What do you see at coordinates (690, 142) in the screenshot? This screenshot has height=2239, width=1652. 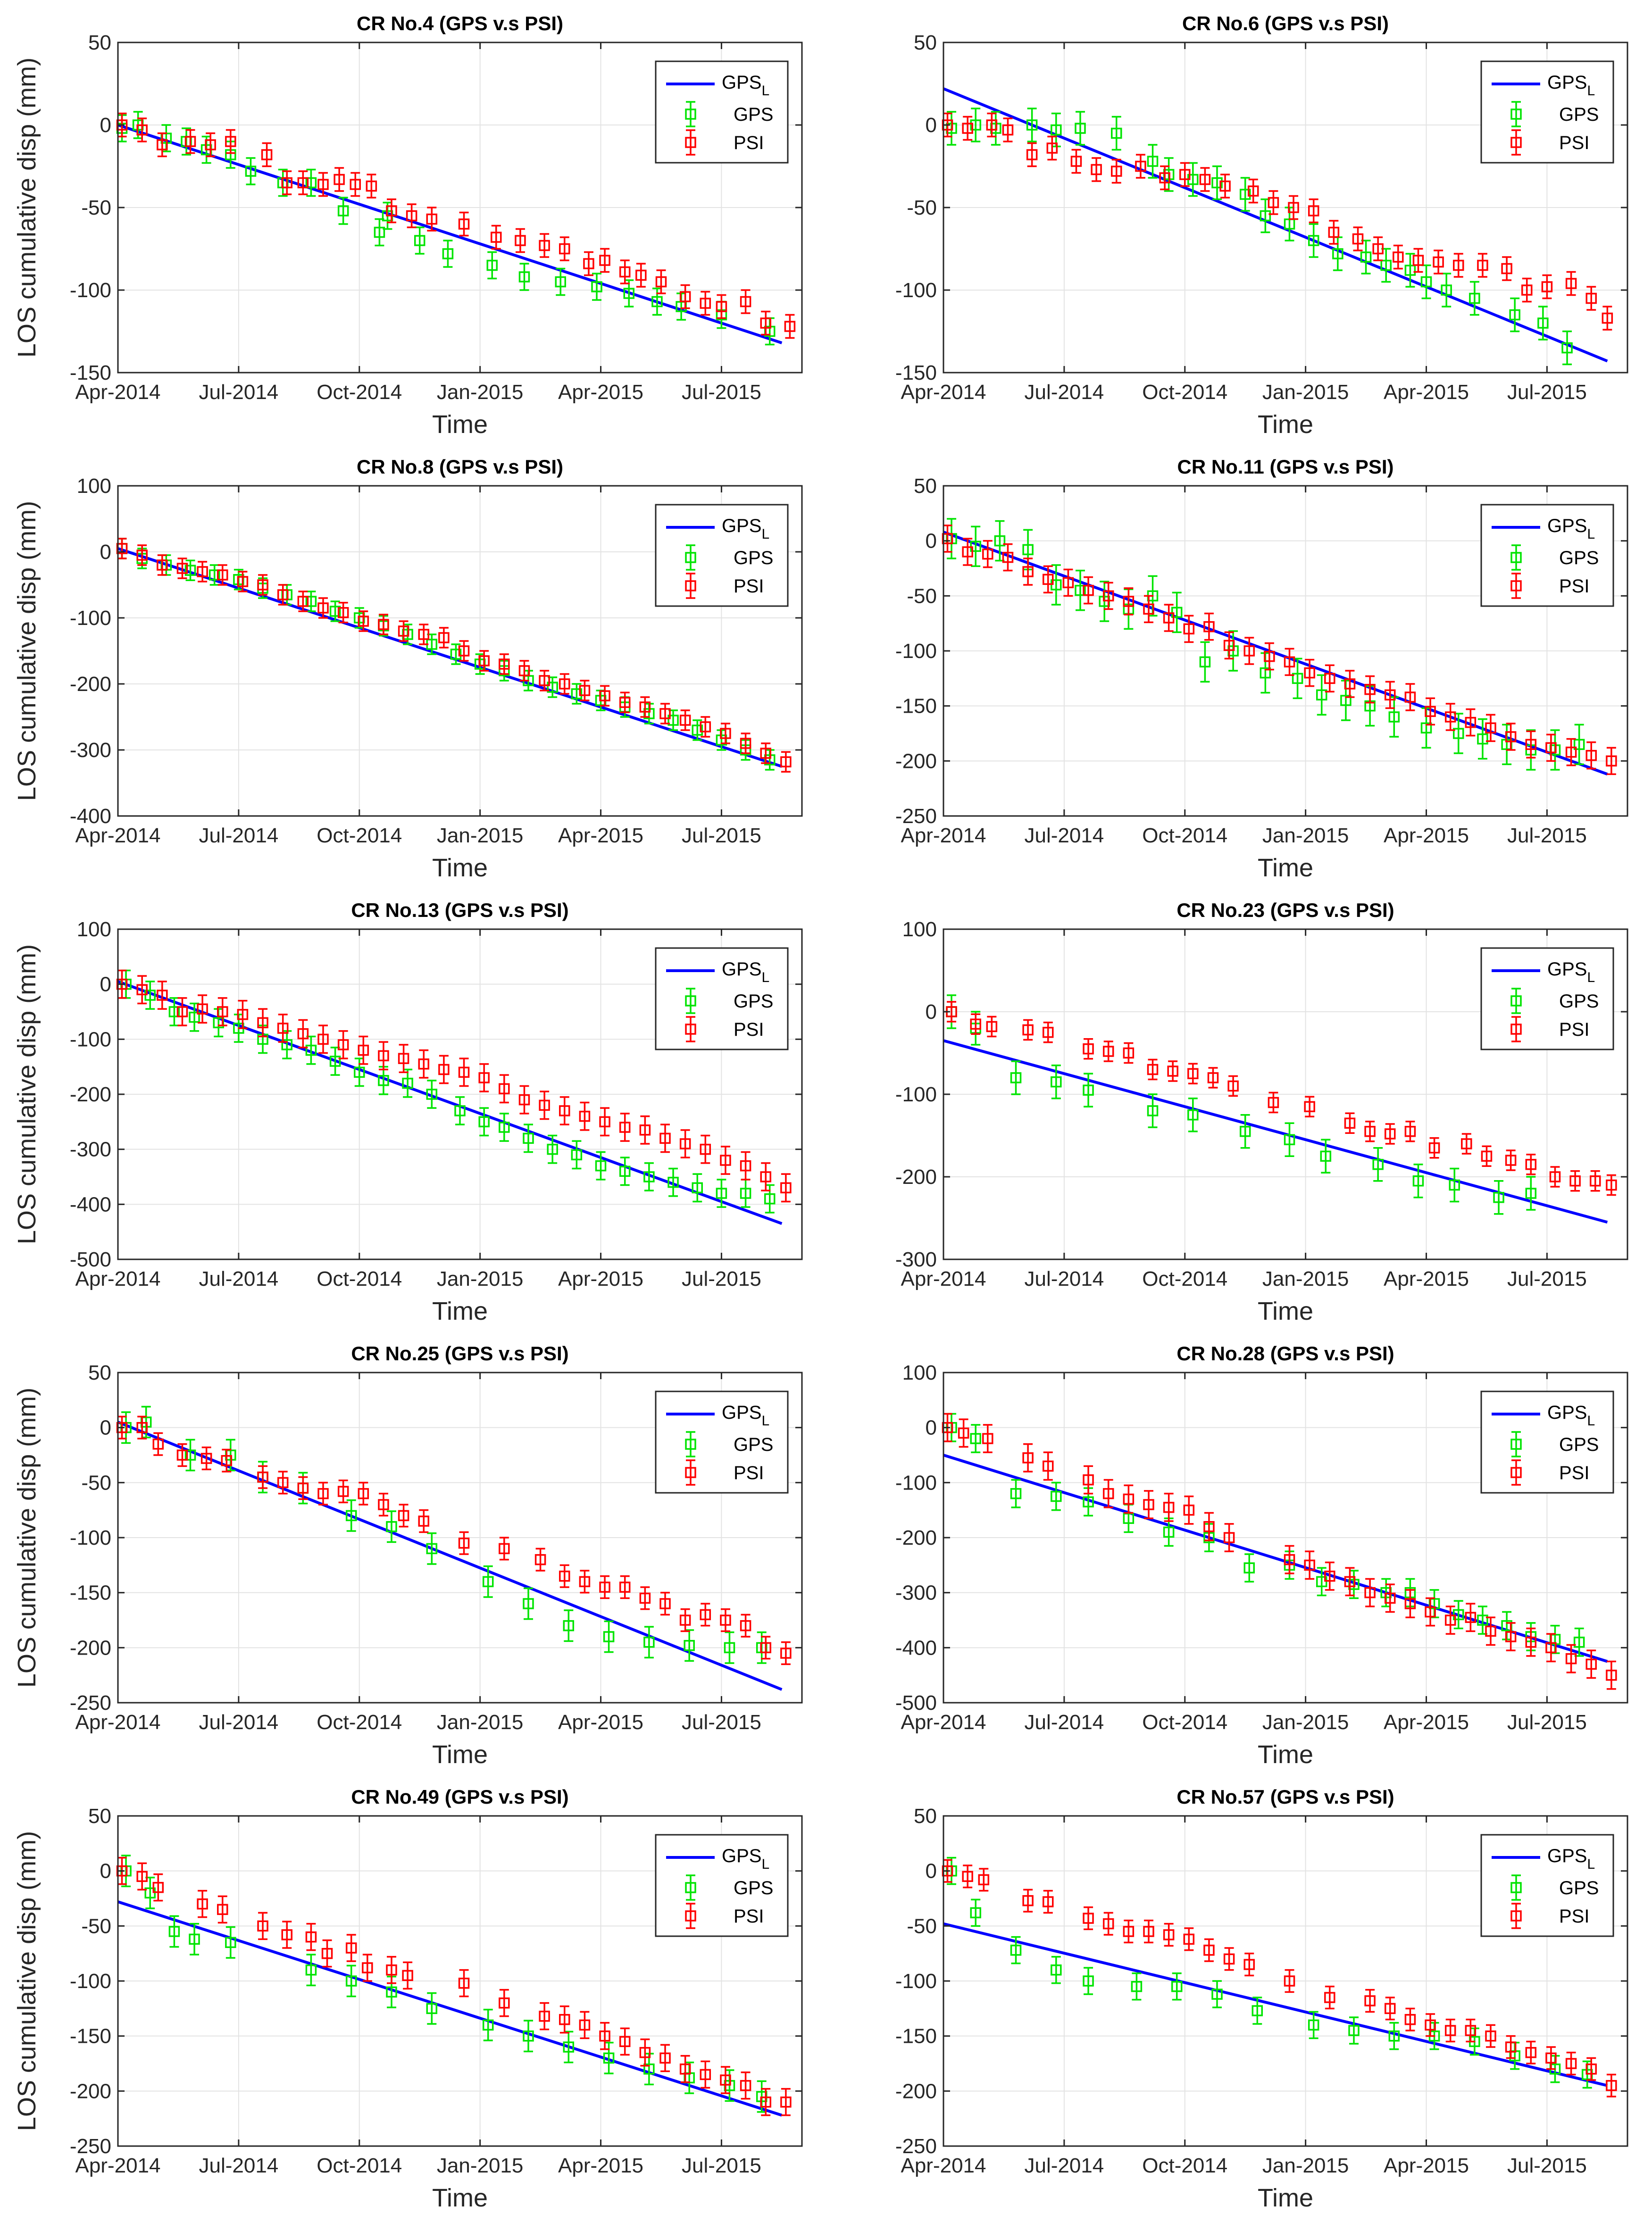 I see `legend-swatch-psi-marker` at bounding box center [690, 142].